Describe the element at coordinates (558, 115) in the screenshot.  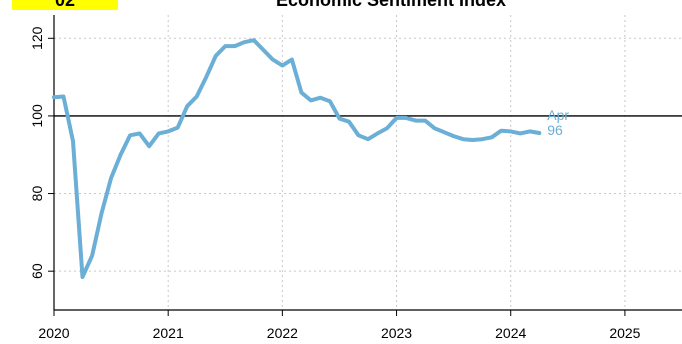
I see `end-label-month: Apr` at that location.